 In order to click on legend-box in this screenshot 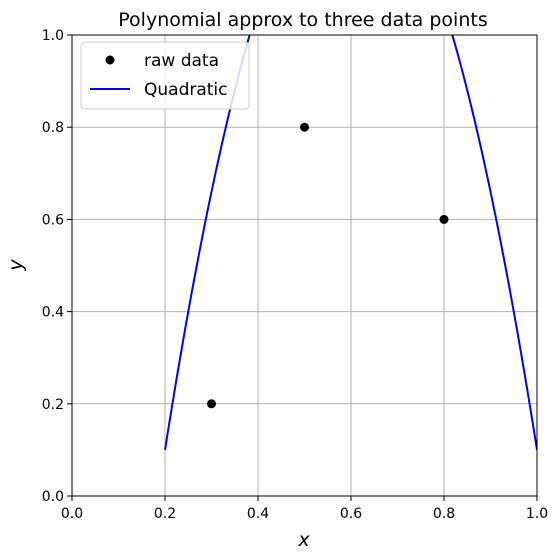, I will do `click(165, 75)`.